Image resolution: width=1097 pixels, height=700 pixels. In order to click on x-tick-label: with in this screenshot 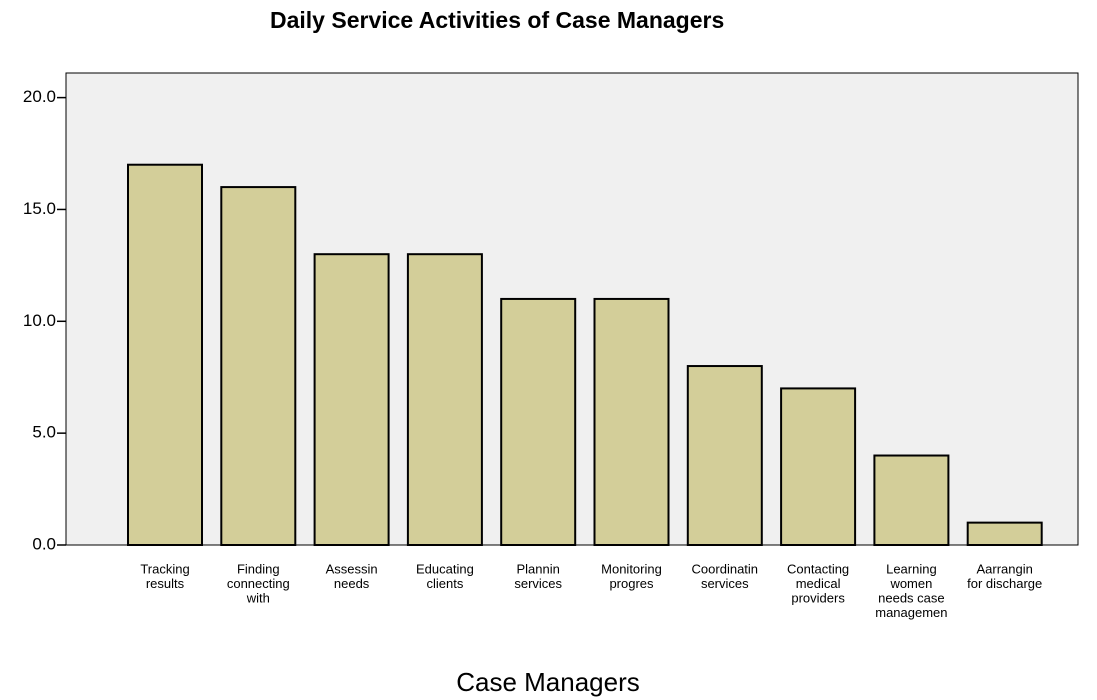, I will do `click(258, 597)`.